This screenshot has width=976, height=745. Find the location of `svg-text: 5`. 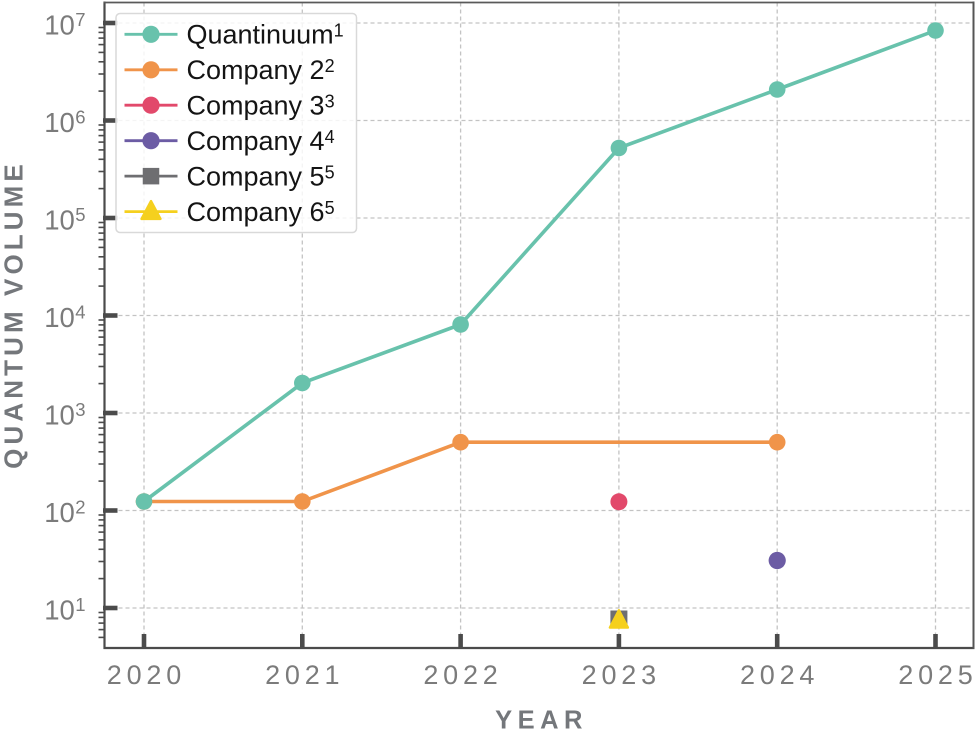

svg-text: 5 is located at coordinates (80, 214).